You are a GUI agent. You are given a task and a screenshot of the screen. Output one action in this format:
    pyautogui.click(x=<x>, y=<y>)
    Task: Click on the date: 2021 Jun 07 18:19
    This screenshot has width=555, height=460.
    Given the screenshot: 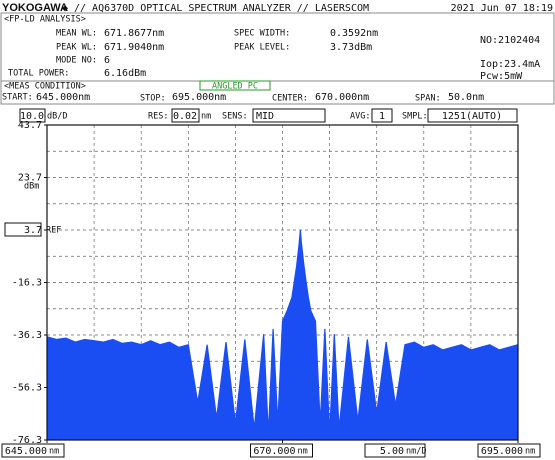 What is the action you would take?
    pyautogui.click(x=502, y=8)
    